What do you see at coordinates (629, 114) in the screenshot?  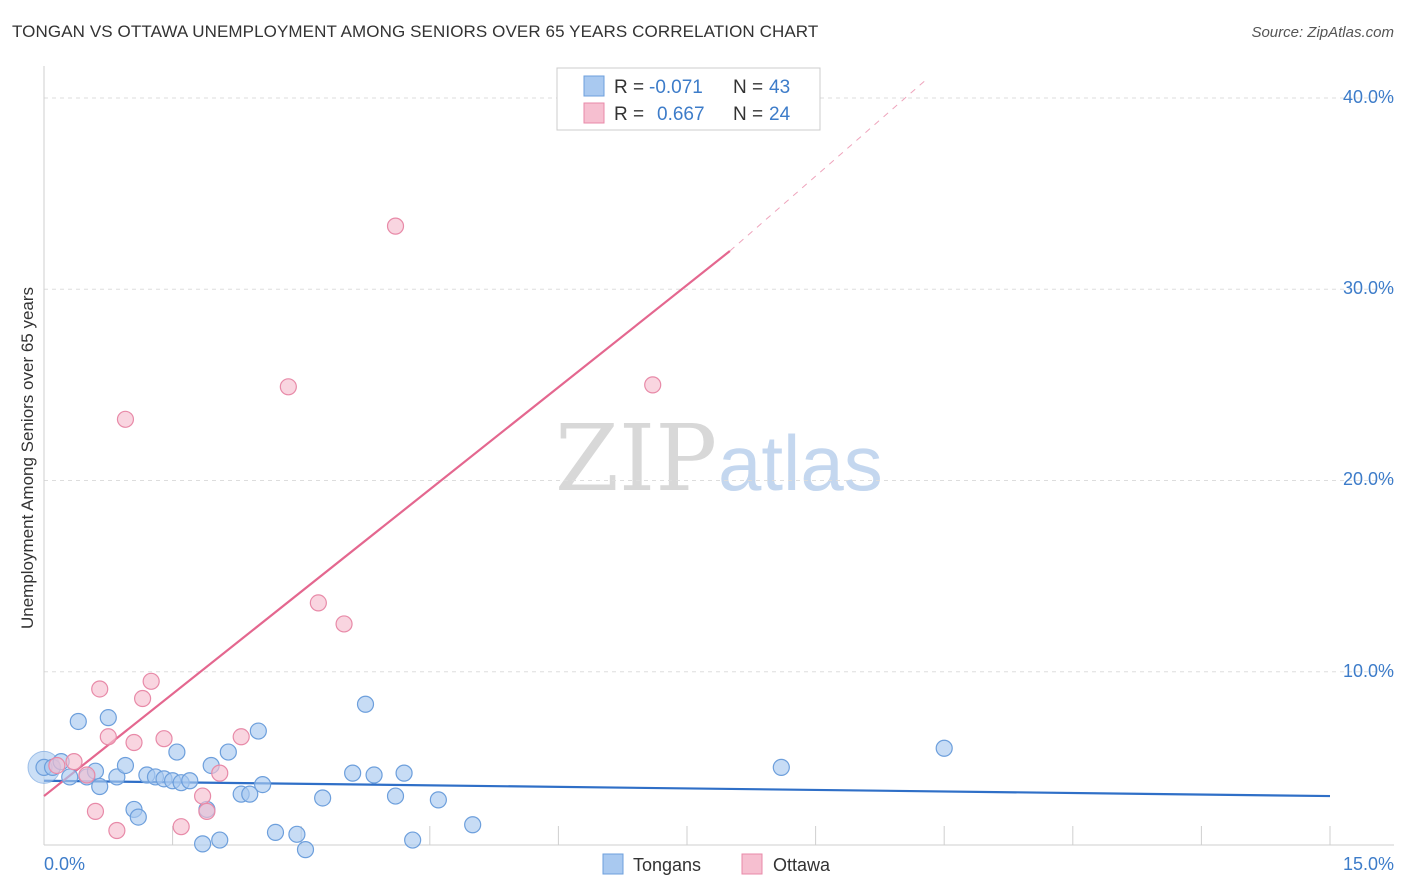 I see `stats-r-label-ottawa: R =` at bounding box center [629, 114].